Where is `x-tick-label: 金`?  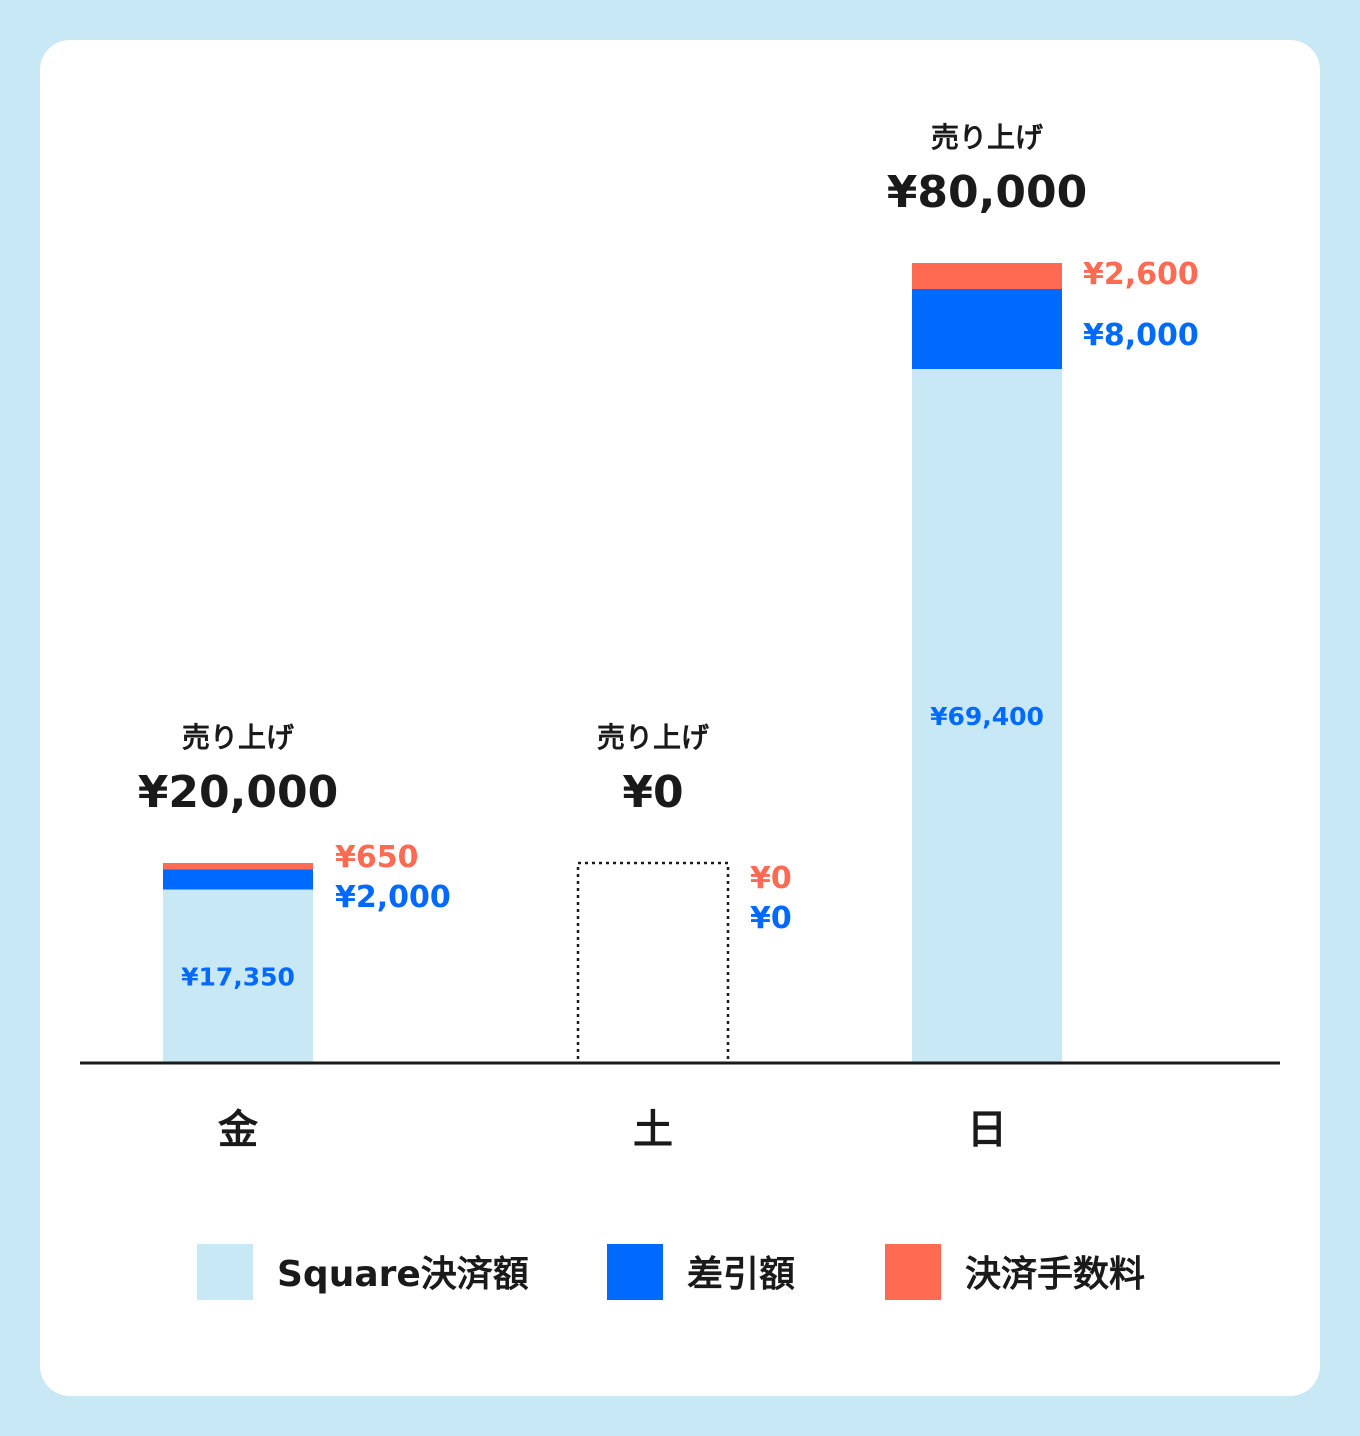 x-tick-label: 金 is located at coordinates (238, 1130).